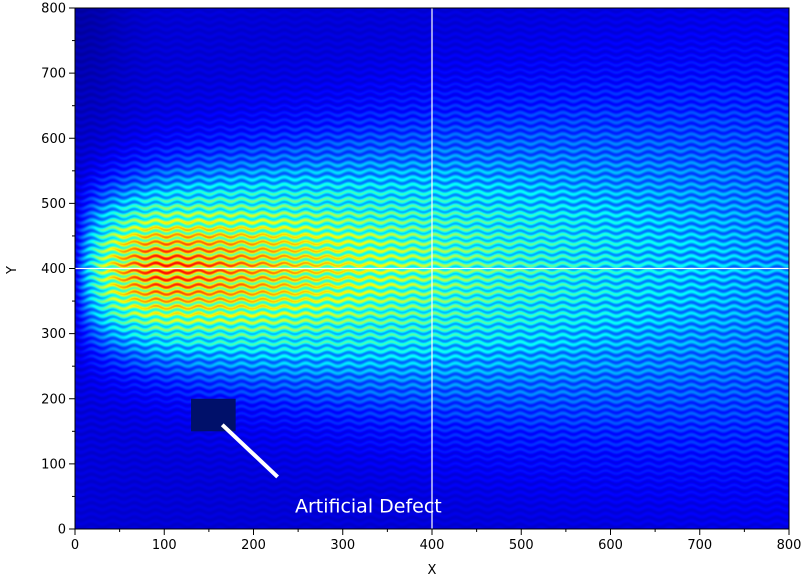  Describe the element at coordinates (53, 269) in the screenshot. I see `y-tick-label: 400` at that location.